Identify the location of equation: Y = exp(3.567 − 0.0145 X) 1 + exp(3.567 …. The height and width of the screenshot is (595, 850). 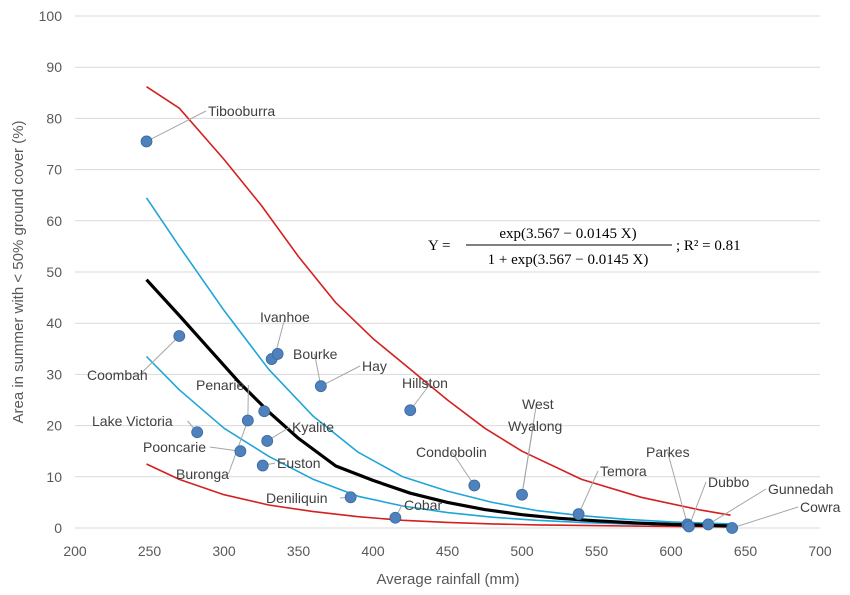
(584, 247).